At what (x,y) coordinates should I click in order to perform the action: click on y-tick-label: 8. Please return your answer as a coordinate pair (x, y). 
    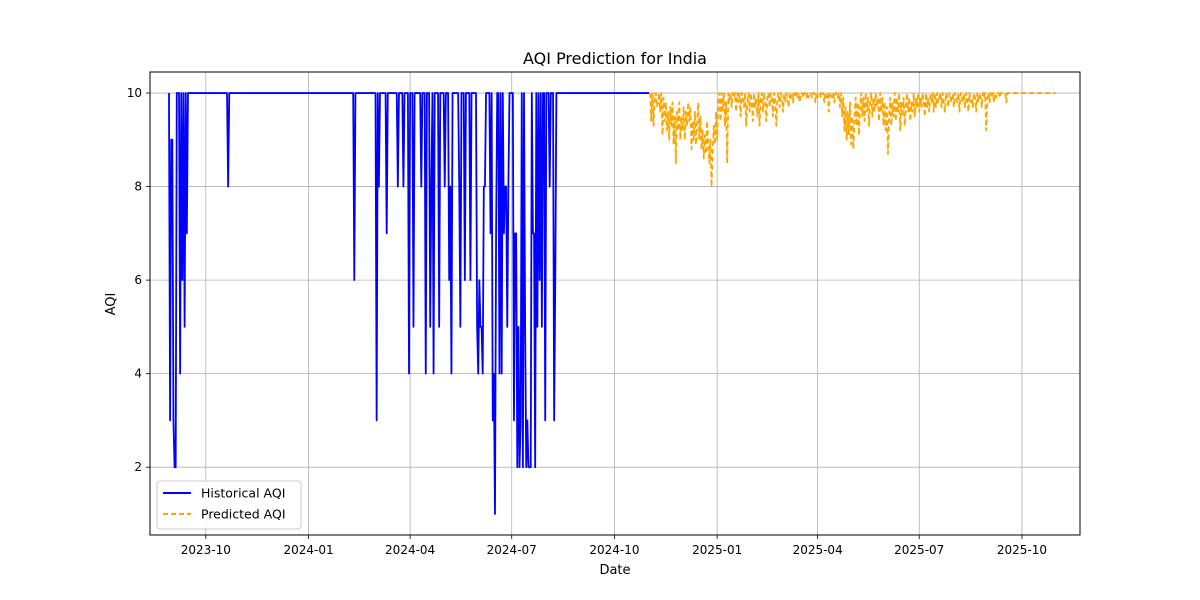
    Looking at the image, I should click on (138, 187).